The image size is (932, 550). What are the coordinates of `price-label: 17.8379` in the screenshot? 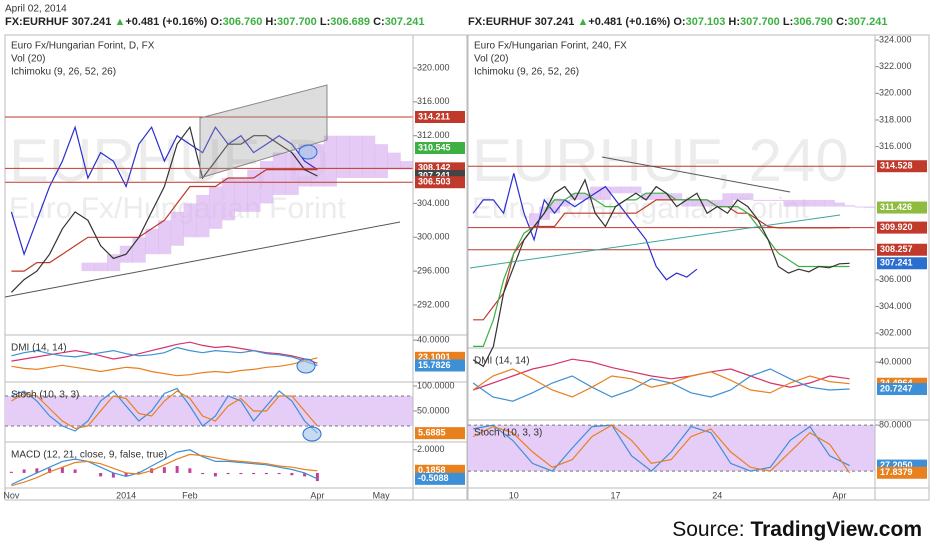 It's located at (896, 472).